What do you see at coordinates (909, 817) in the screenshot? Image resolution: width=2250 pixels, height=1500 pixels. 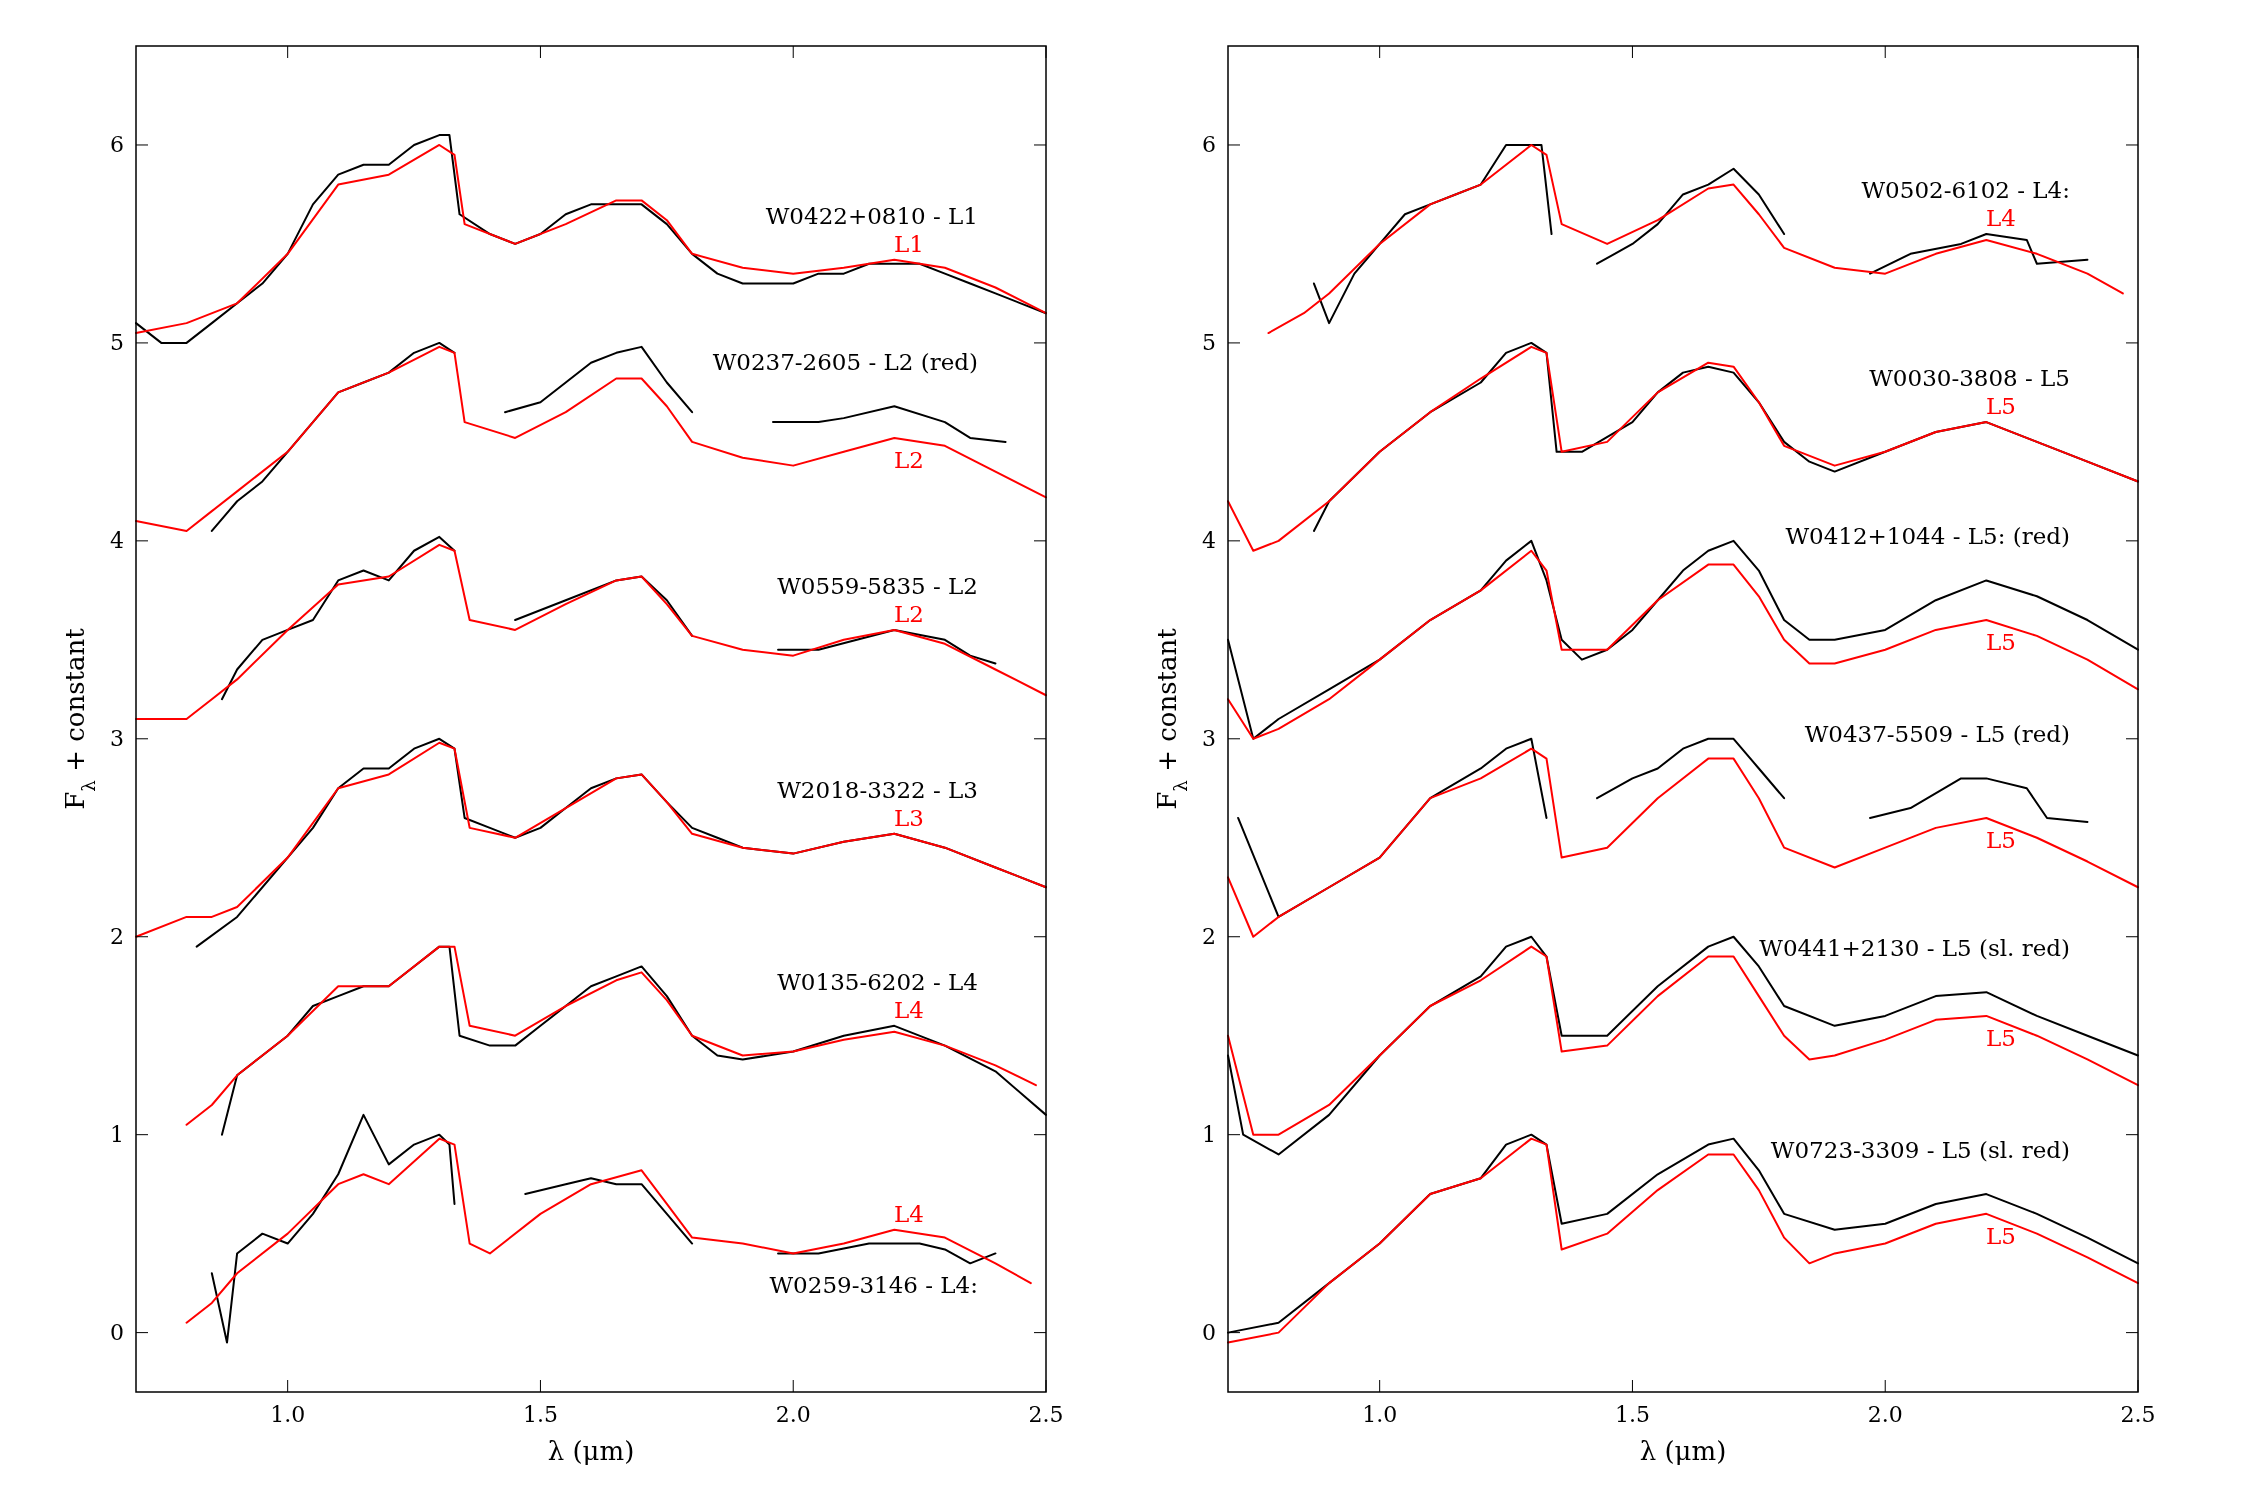 I see `series-label: L3` at bounding box center [909, 817].